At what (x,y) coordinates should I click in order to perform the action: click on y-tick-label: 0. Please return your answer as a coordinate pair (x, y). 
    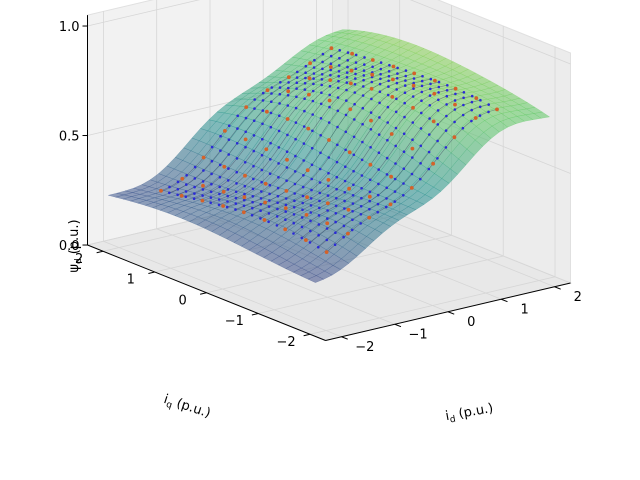
    Looking at the image, I should click on (182, 300).